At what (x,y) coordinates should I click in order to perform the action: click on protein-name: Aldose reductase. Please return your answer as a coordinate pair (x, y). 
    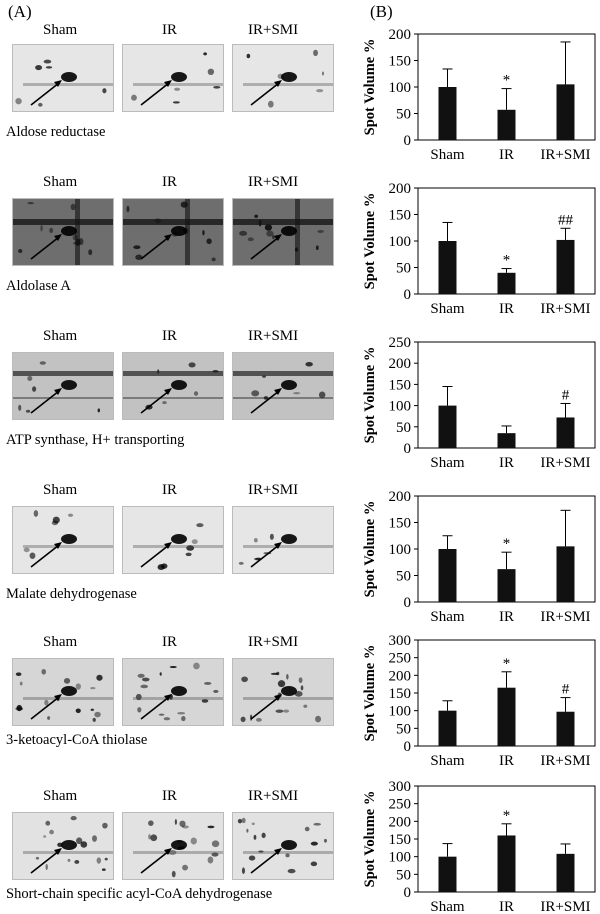
    Looking at the image, I should click on (56, 132).